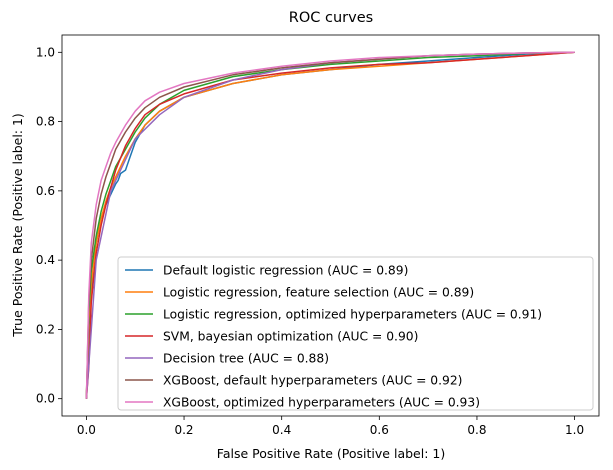 This screenshot has width=613, height=470. I want to click on x-tick-label: 1.0, so click(574, 430).